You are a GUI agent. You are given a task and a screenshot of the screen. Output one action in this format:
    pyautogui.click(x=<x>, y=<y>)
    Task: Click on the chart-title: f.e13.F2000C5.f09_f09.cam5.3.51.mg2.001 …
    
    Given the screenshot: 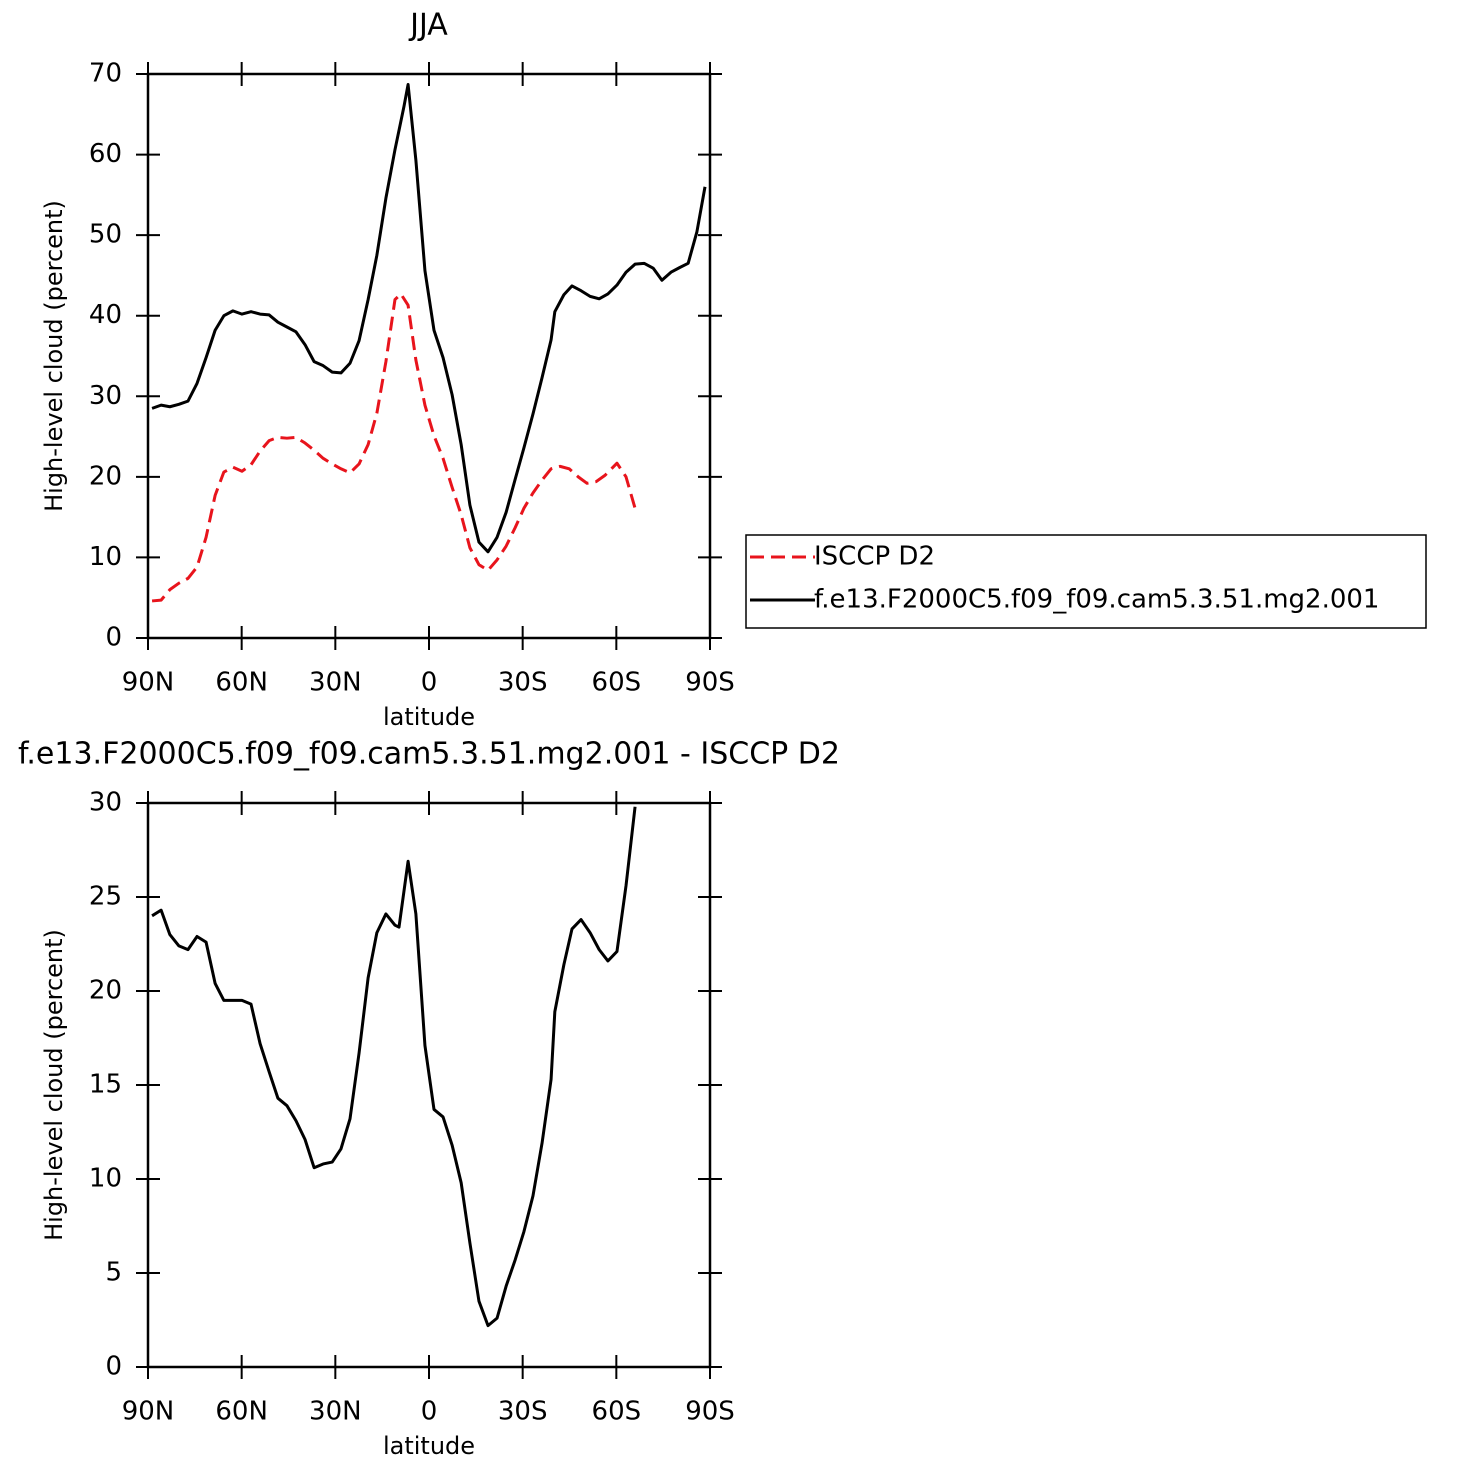 What is the action you would take?
    pyautogui.click(x=429, y=754)
    